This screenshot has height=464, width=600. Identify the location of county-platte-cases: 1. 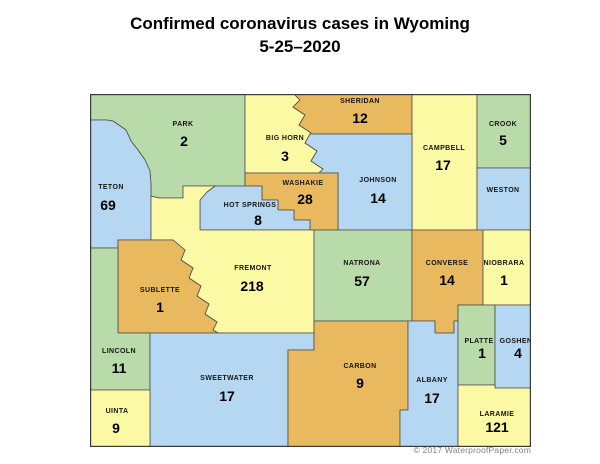
(482, 353).